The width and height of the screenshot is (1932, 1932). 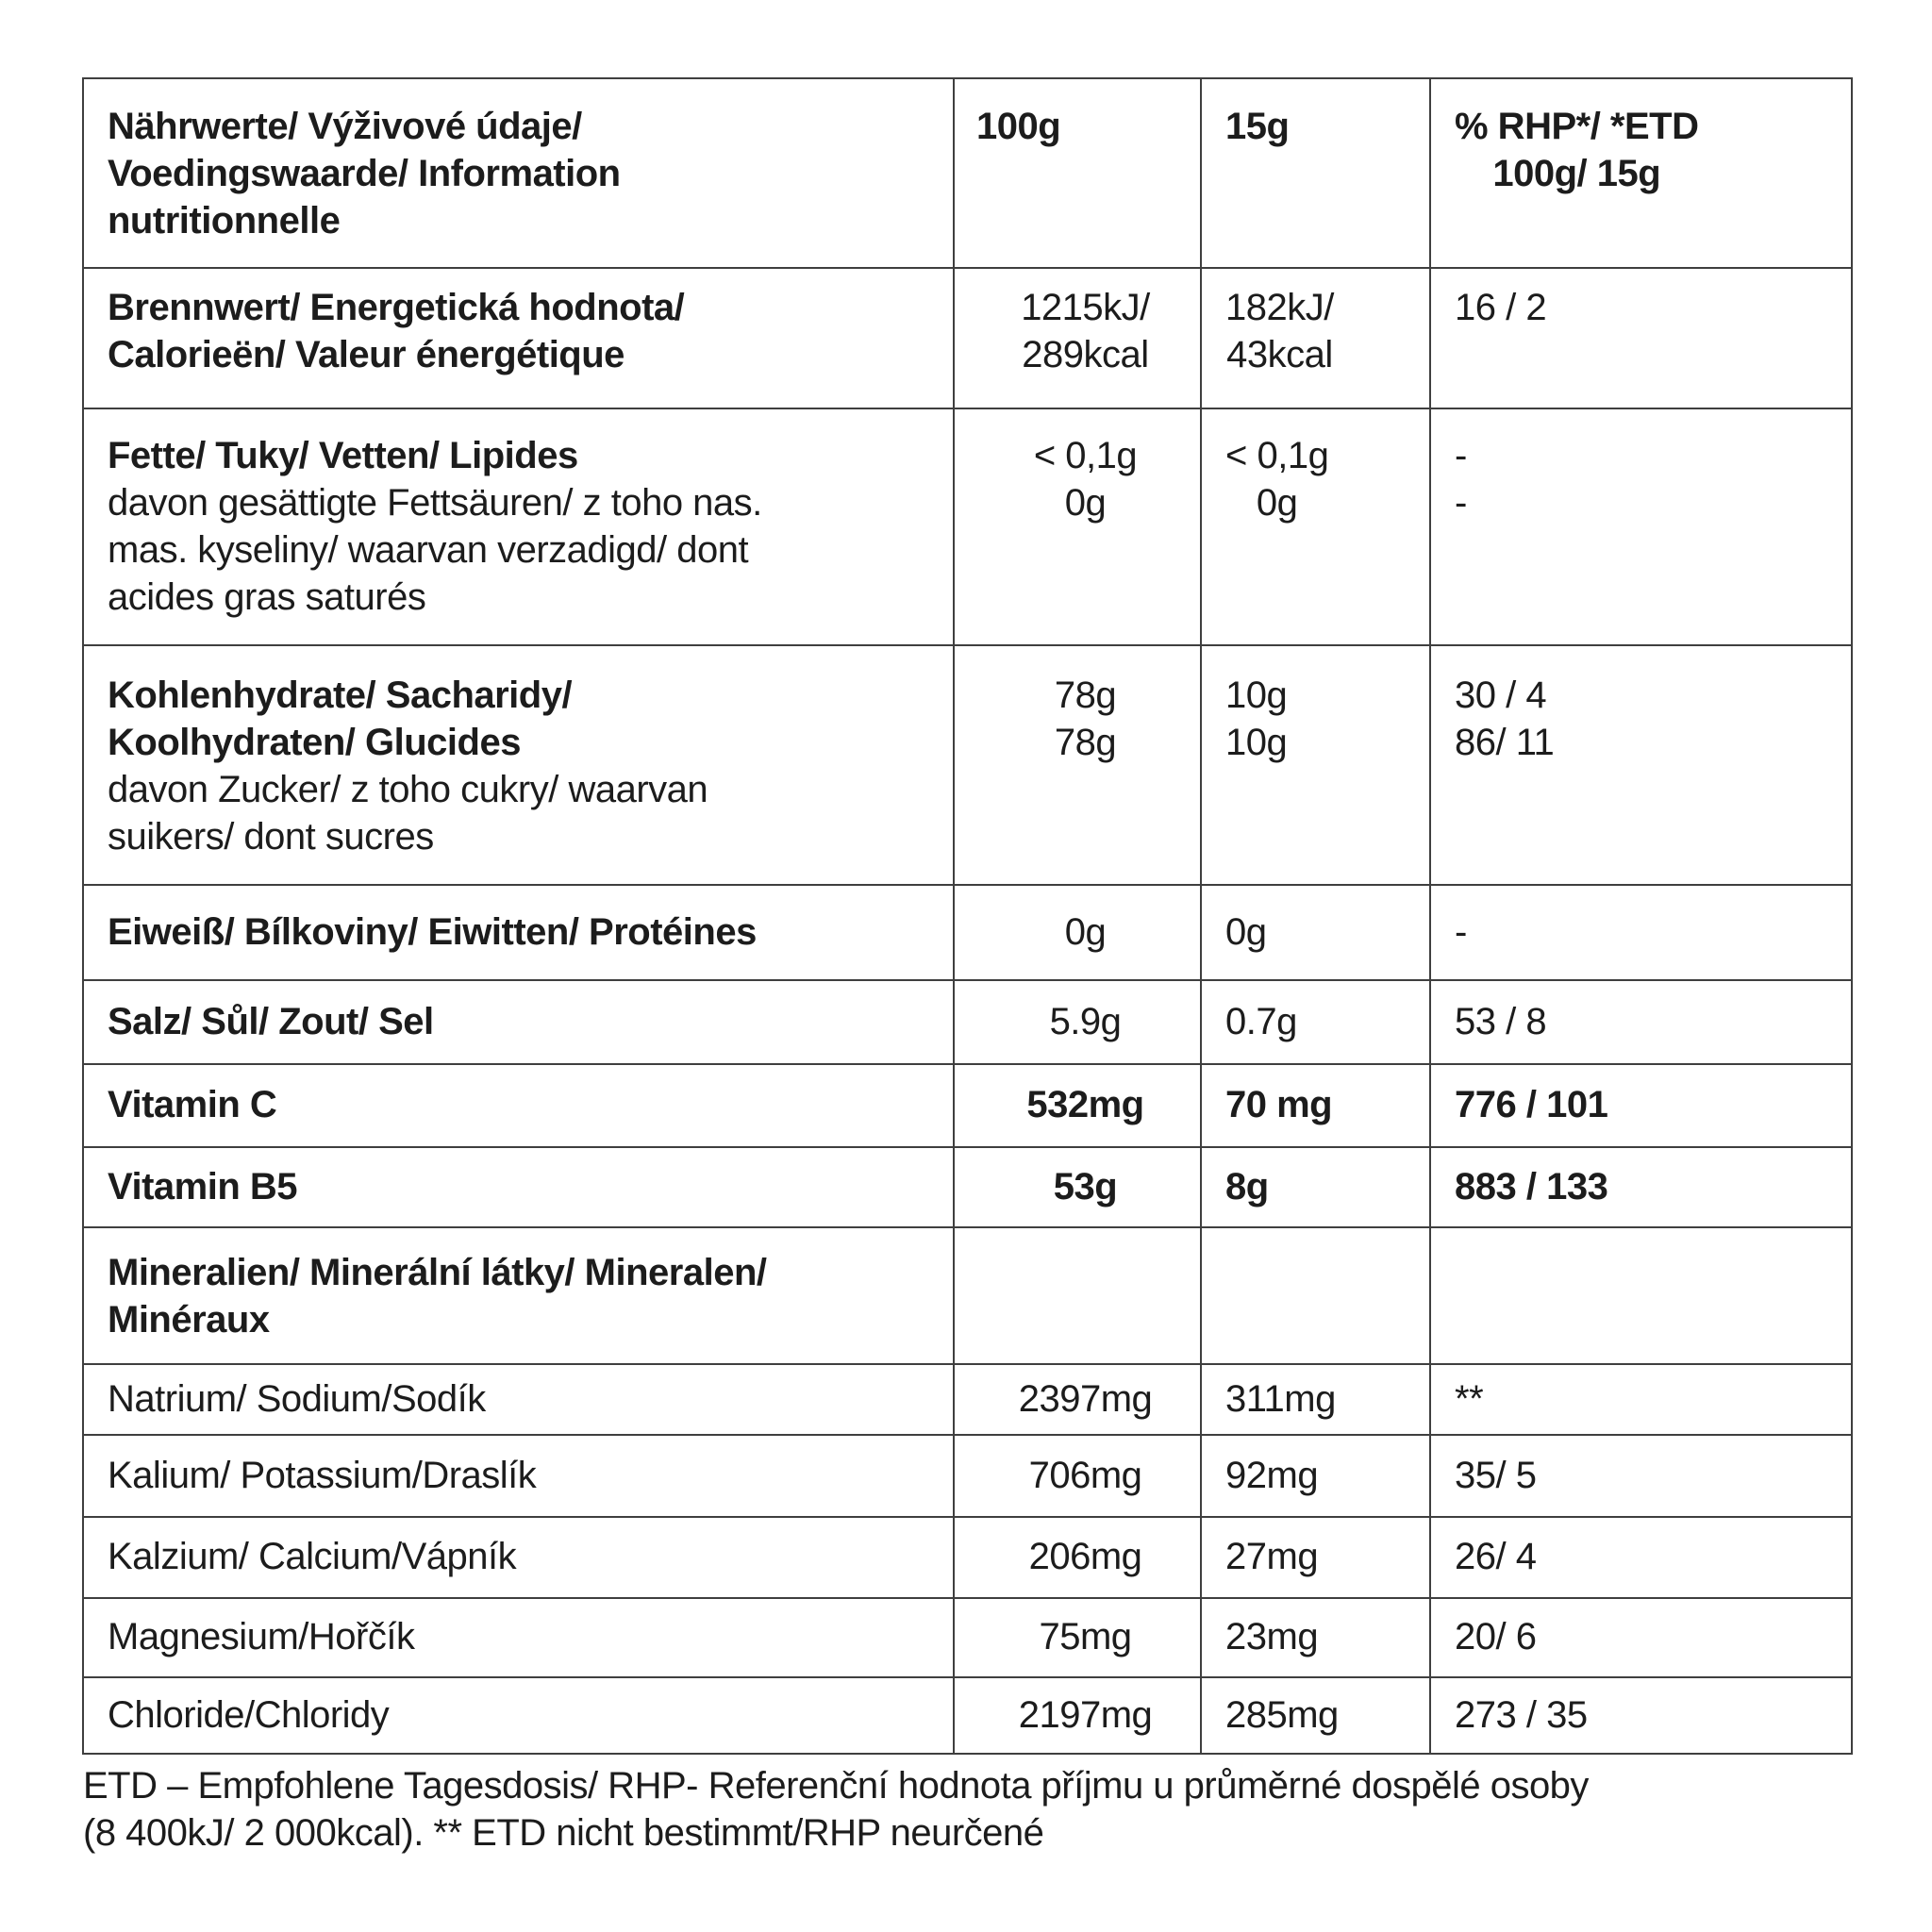 What do you see at coordinates (1077, 1106) in the screenshot?
I see `cell-vitamin-c-100g: 532mg` at bounding box center [1077, 1106].